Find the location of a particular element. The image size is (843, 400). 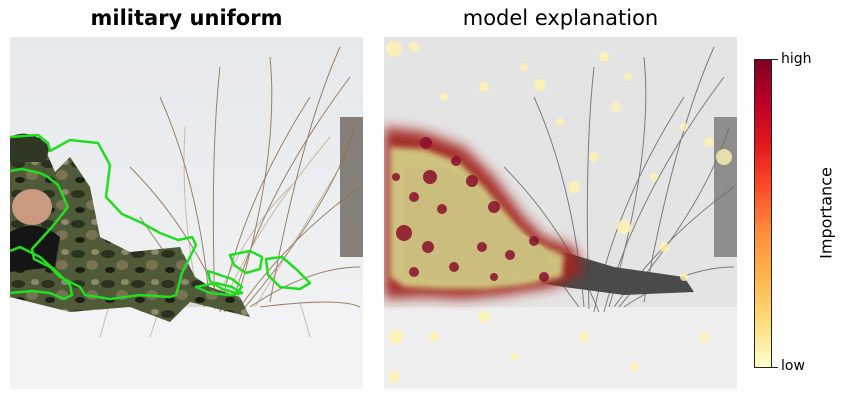

colorbar-high-tick is located at coordinates (775, 59).